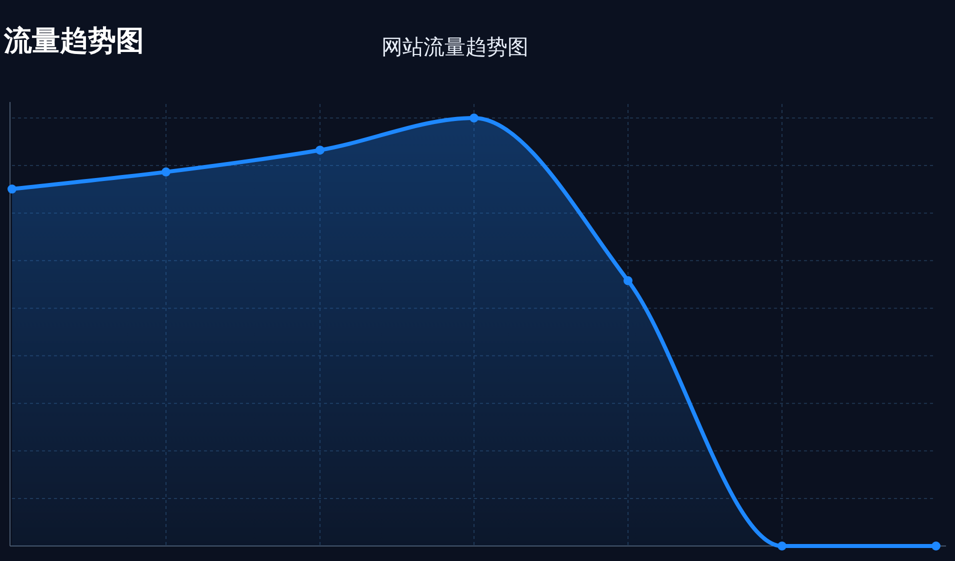  I want to click on chart-title: 网站流量趋势图, so click(455, 47).